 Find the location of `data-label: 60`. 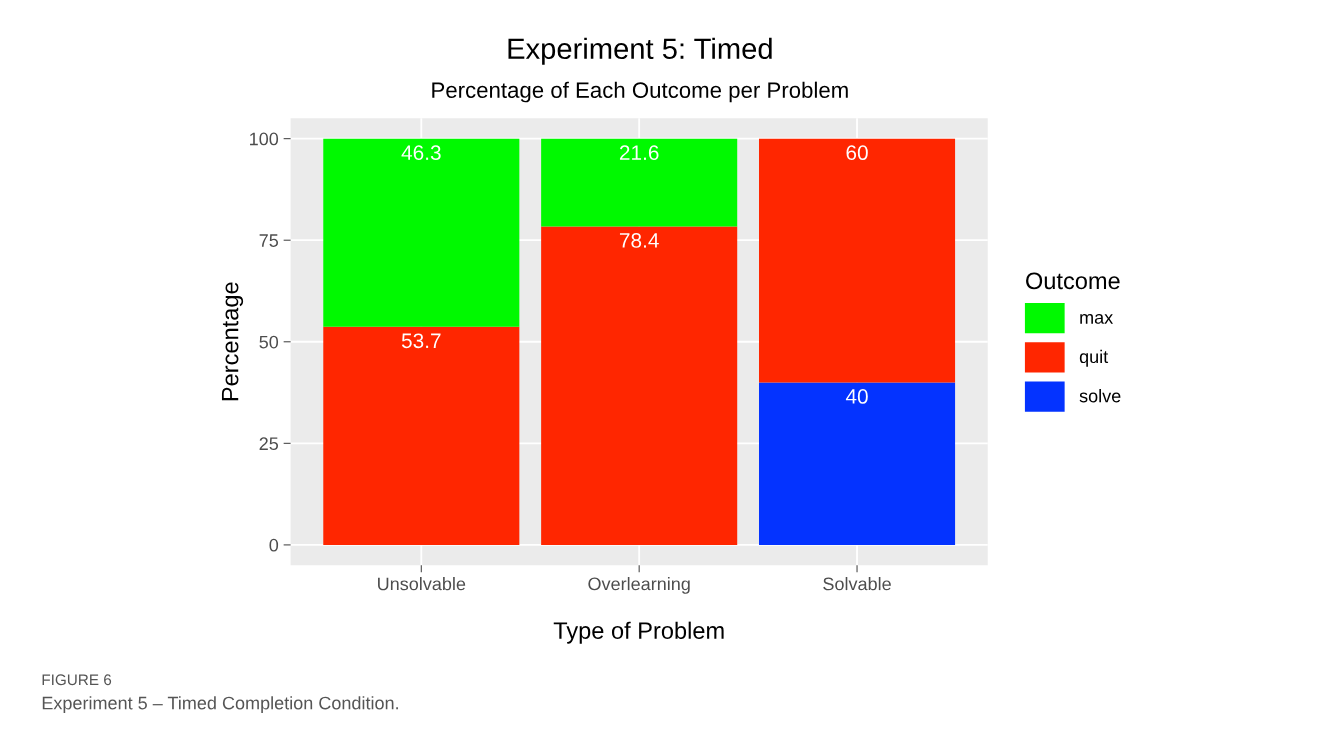

data-label: 60 is located at coordinates (857, 153).